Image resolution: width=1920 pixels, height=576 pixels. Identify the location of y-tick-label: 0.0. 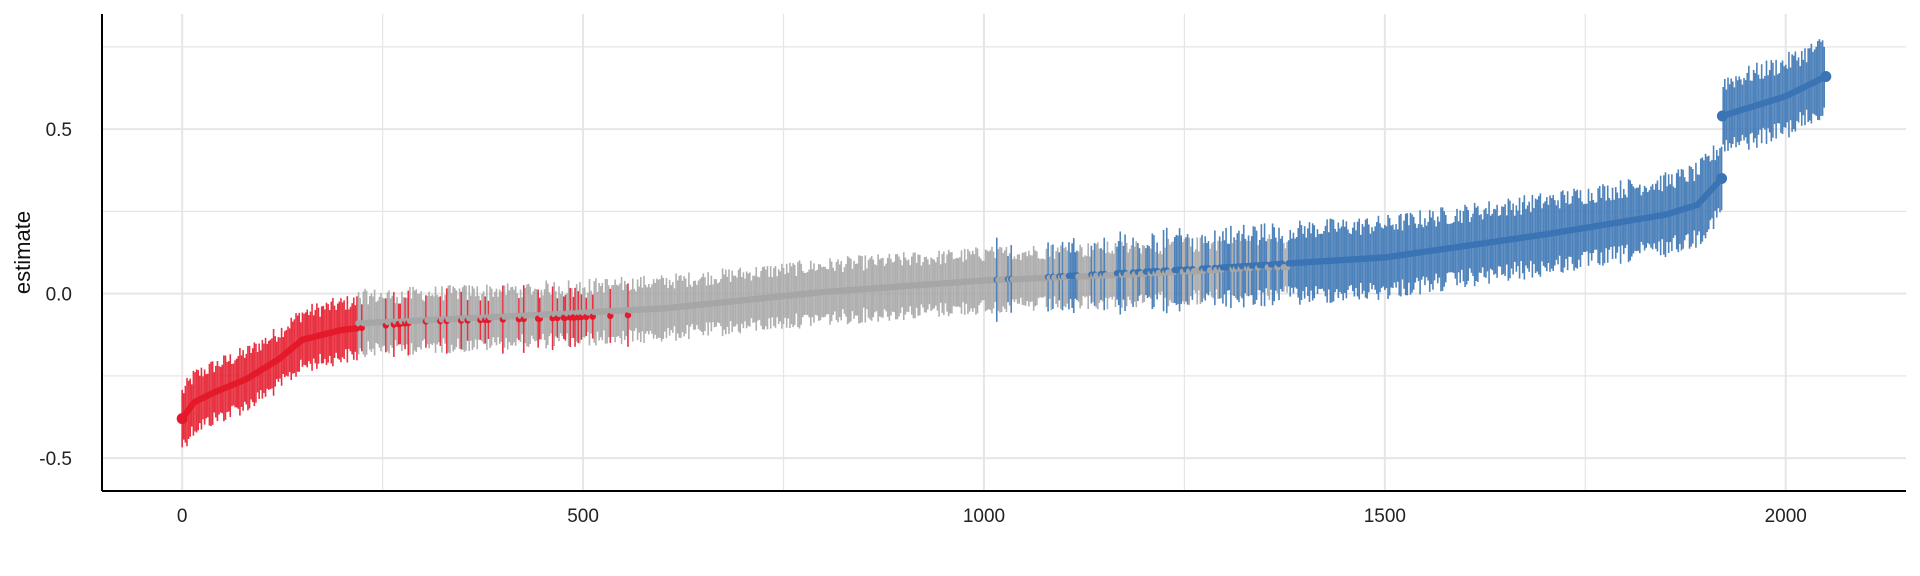
(59, 295).